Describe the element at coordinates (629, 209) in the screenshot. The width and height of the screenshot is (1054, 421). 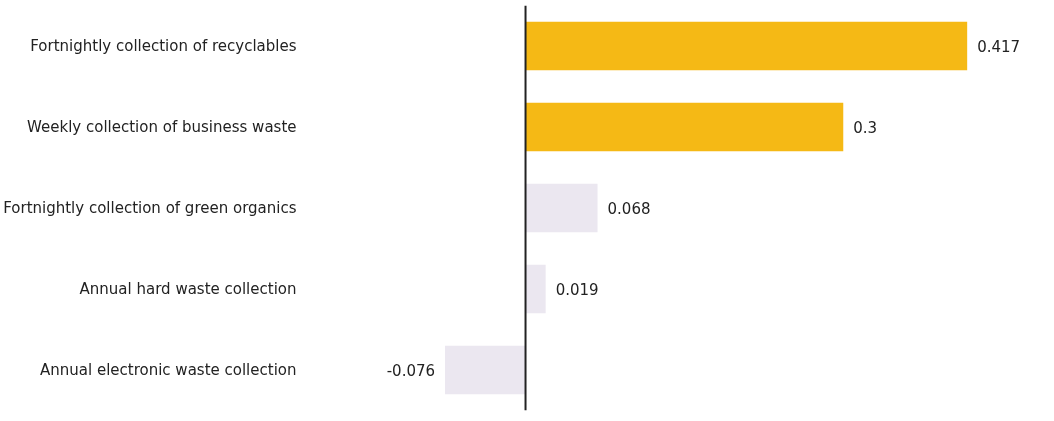
I see `data-label: 0.068` at that location.